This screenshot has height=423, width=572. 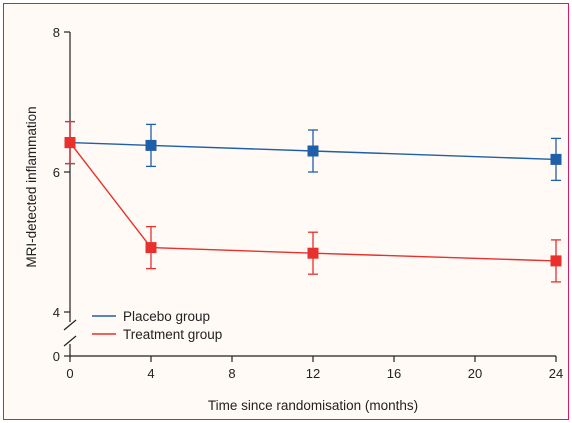 I want to click on x-tick-label: 20, so click(x=475, y=373).